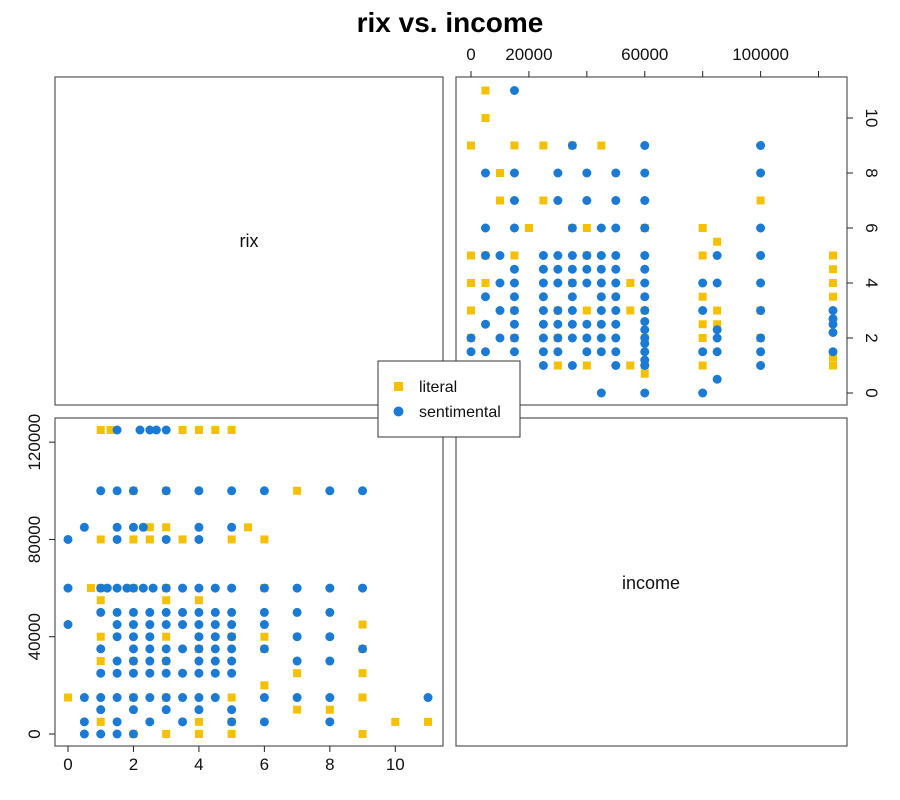  I want to click on income-top-tick-label-100000: 100000, so click(760, 54).